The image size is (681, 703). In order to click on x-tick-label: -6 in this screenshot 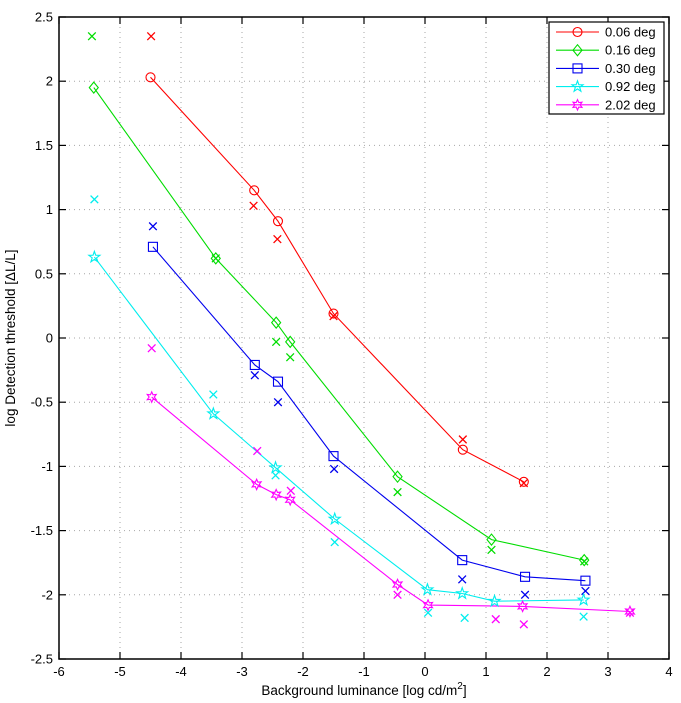, I will do `click(59, 671)`.